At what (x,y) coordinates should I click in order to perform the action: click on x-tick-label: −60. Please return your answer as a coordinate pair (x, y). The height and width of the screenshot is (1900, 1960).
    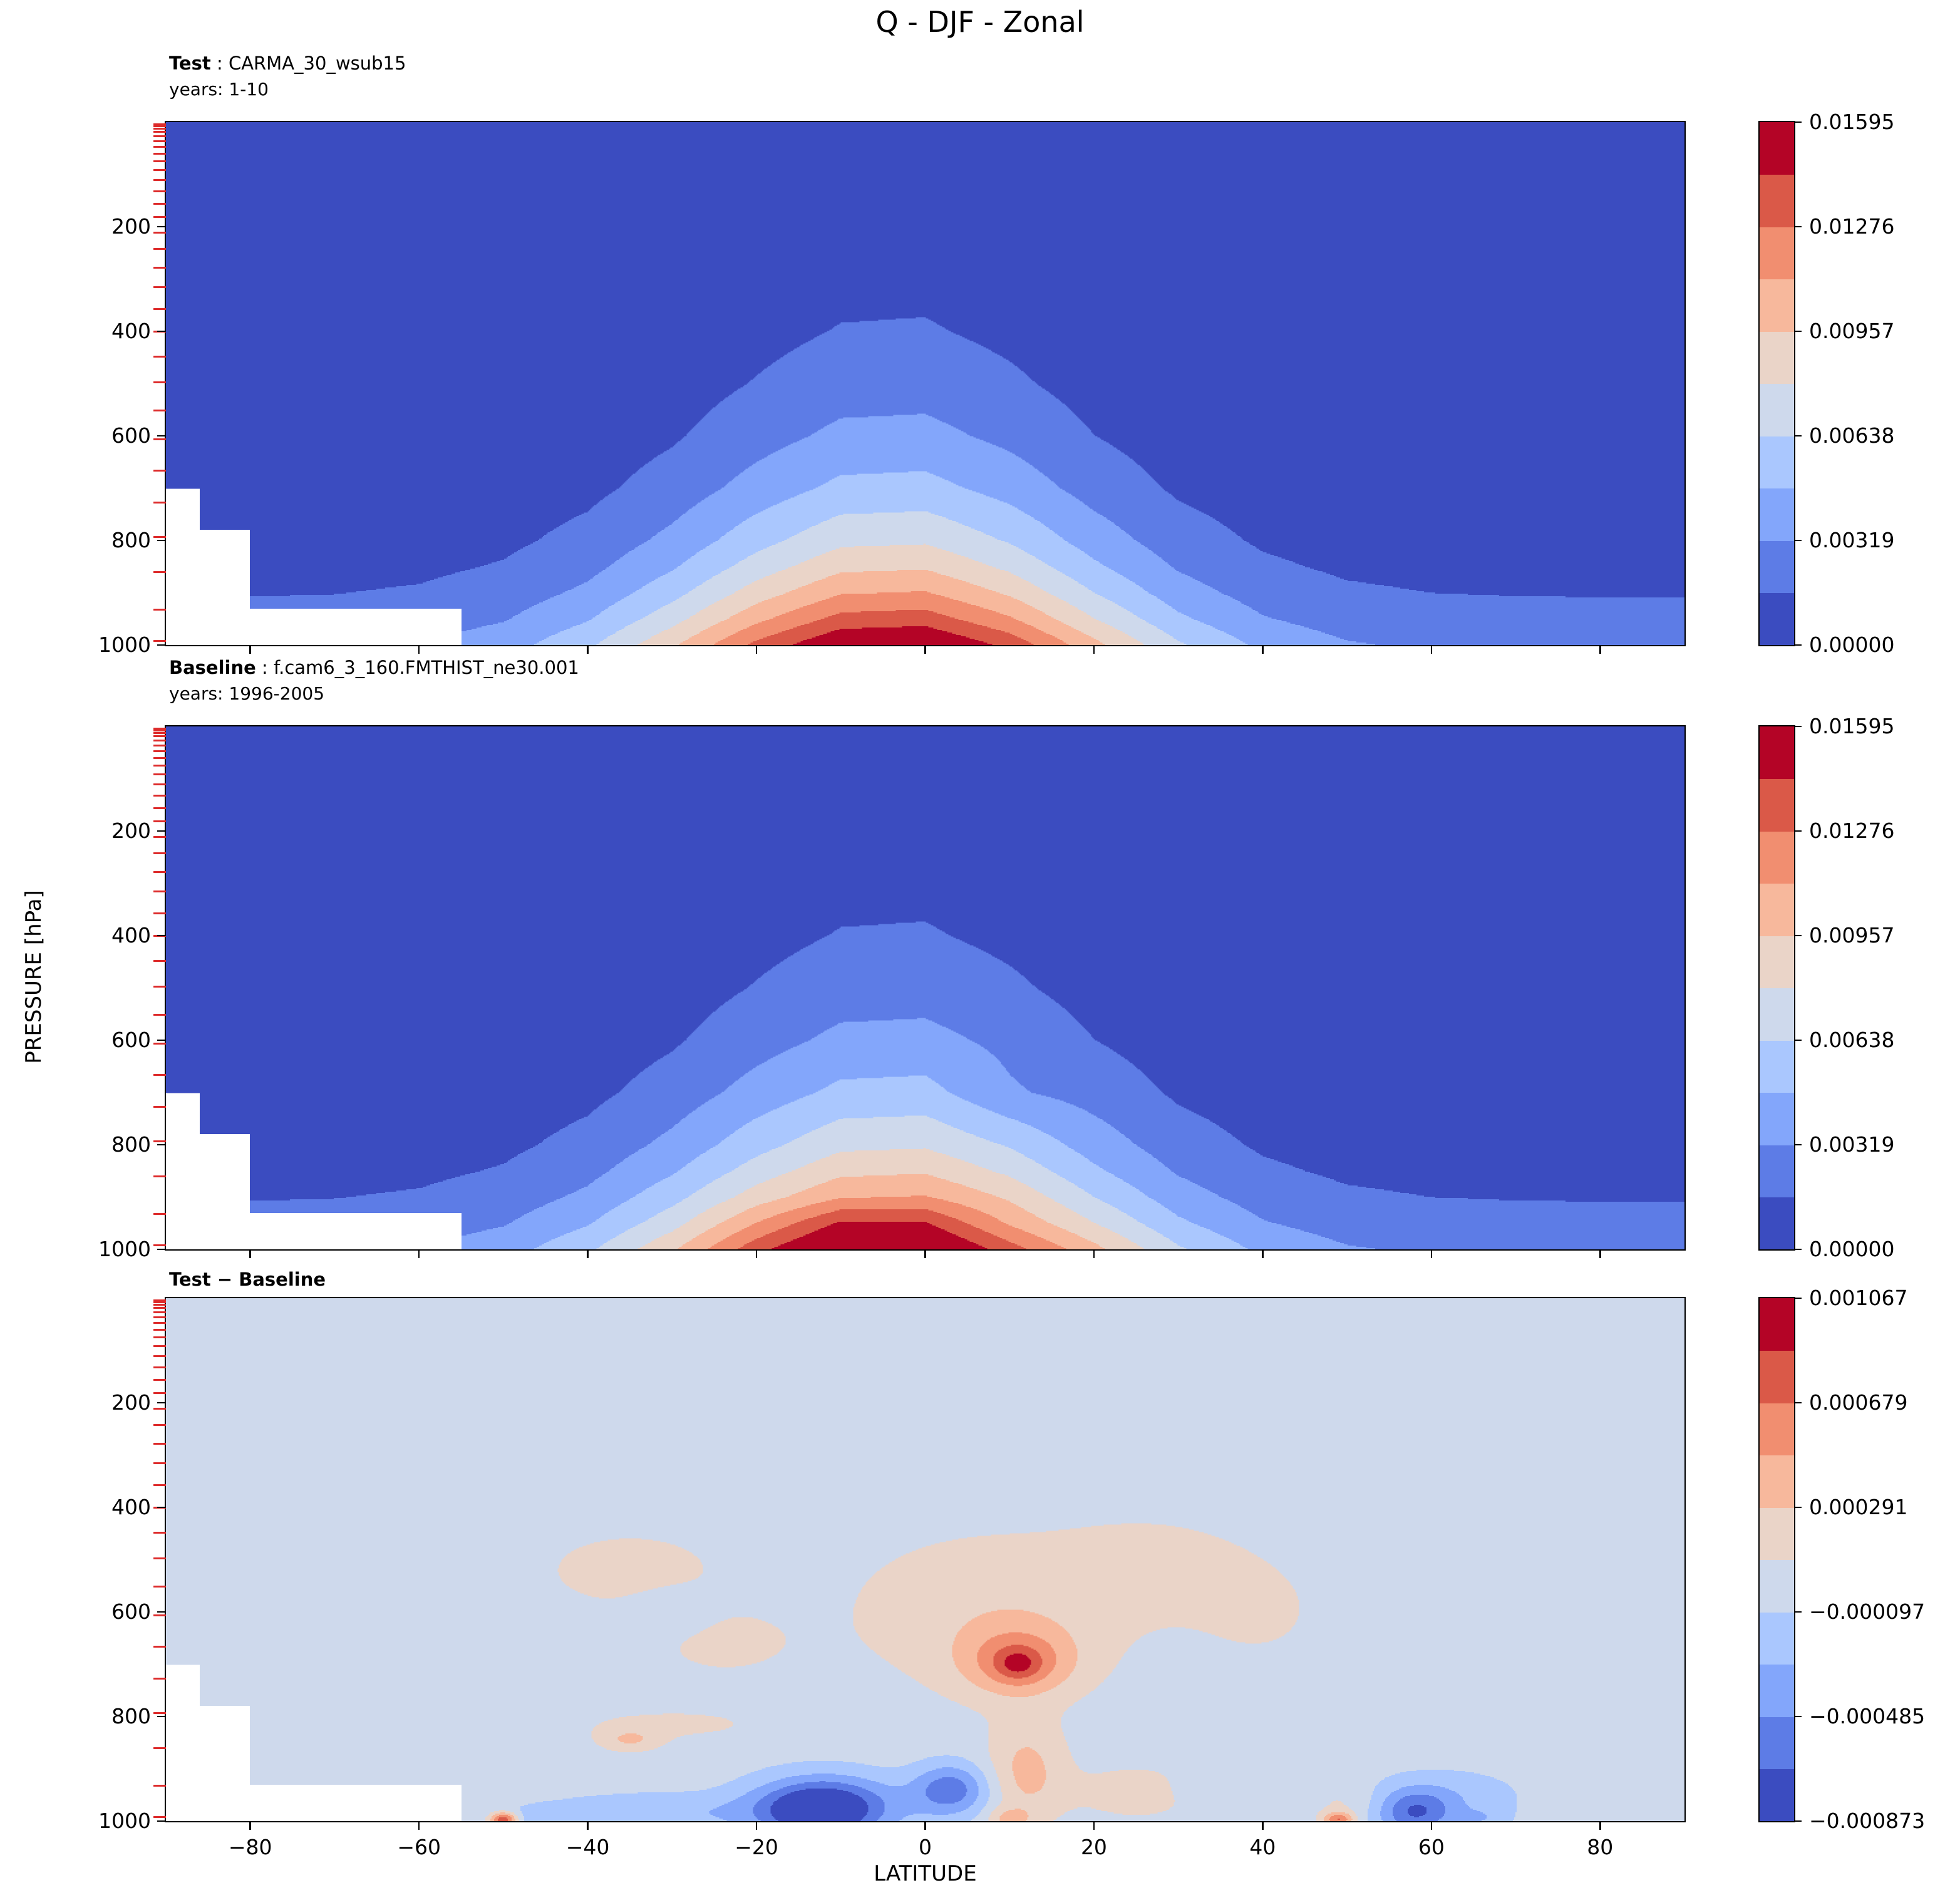
    Looking at the image, I should click on (419, 1847).